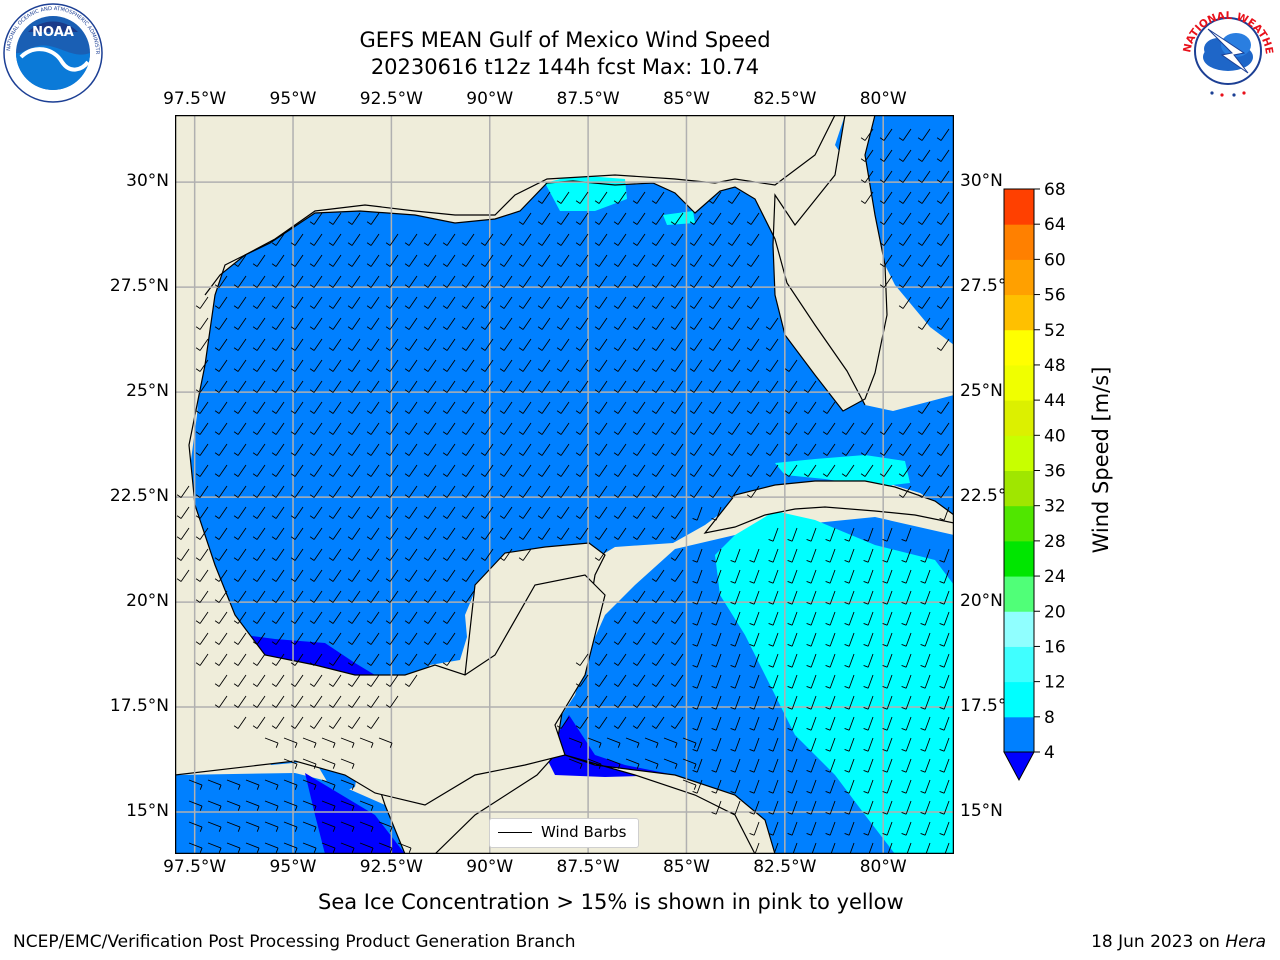  What do you see at coordinates (565, 40) in the screenshot?
I see `chart-title: GEFS MEAN Gulf of Mexico Wind Speed` at bounding box center [565, 40].